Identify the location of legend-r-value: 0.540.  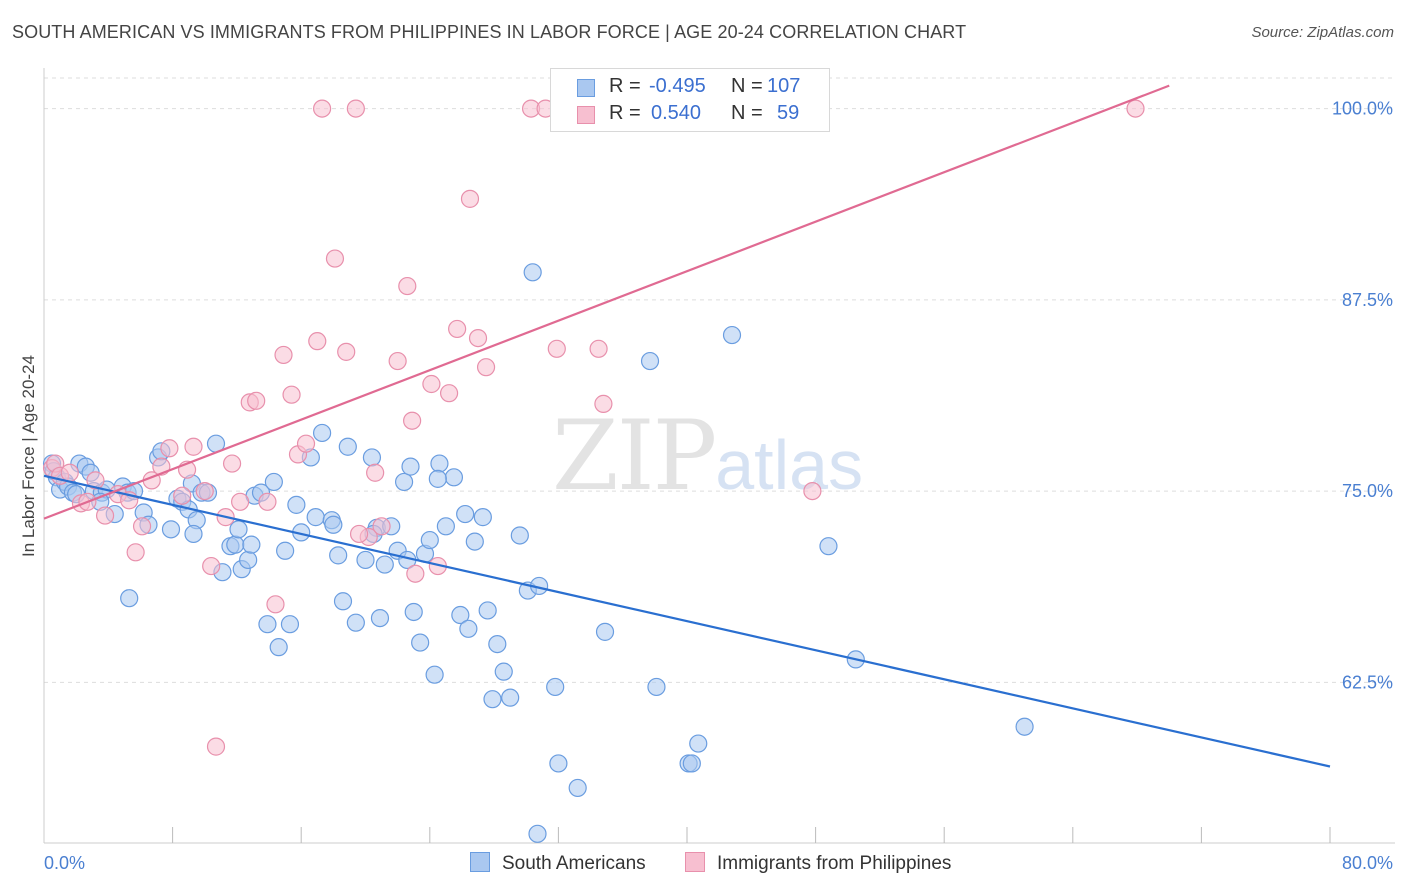
(676, 113).